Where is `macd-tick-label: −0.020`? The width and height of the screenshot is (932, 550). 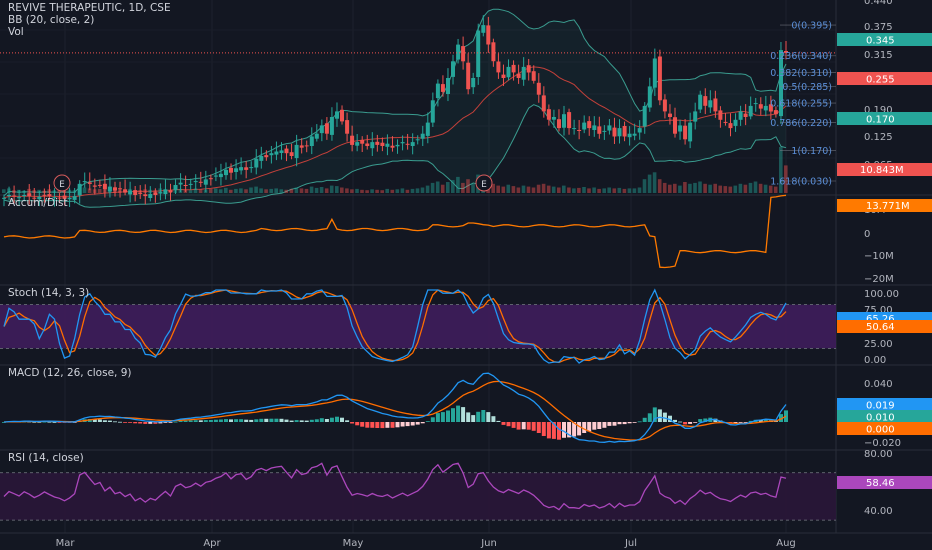
macd-tick-label: −0.020 is located at coordinates (882, 443).